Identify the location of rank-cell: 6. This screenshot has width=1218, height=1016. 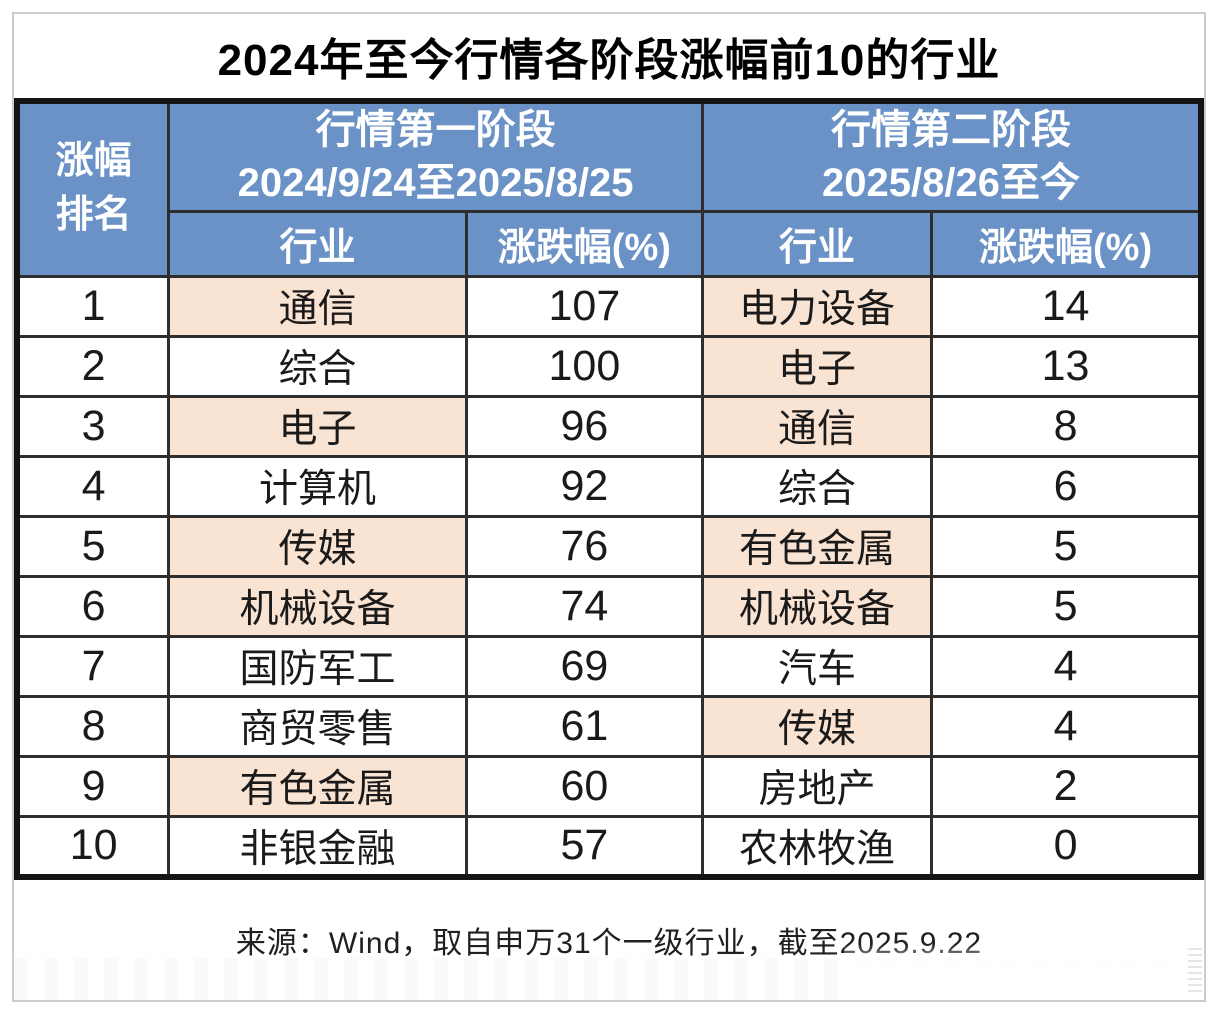
(93, 606).